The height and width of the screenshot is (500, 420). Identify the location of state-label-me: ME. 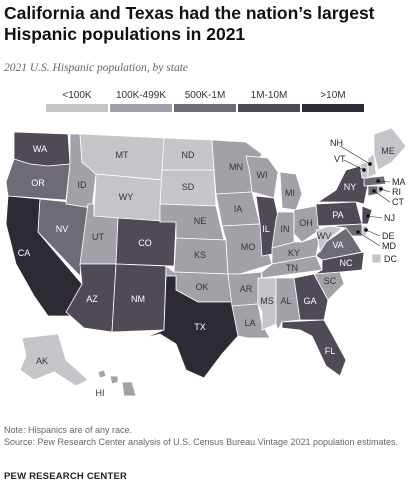
(388, 151).